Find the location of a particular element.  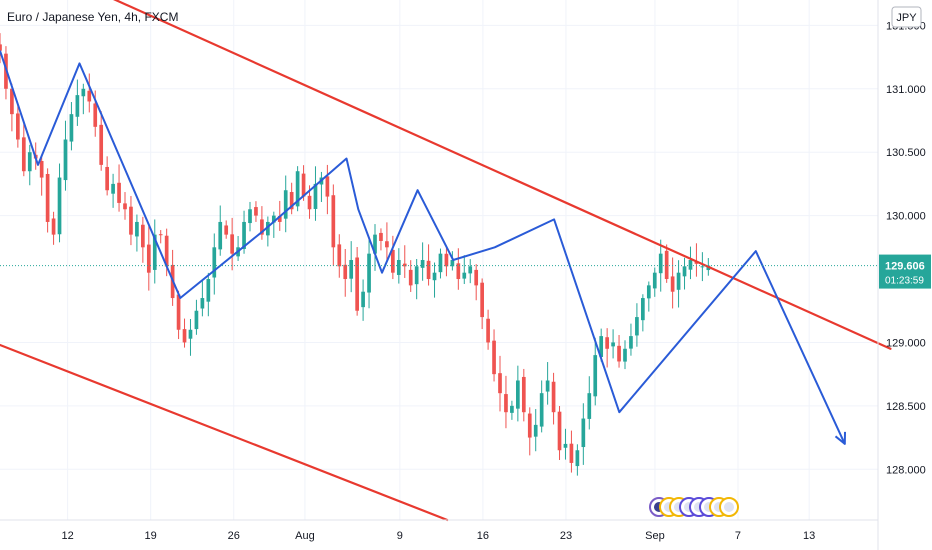

y-tick-label: 128.500 is located at coordinates (906, 407).